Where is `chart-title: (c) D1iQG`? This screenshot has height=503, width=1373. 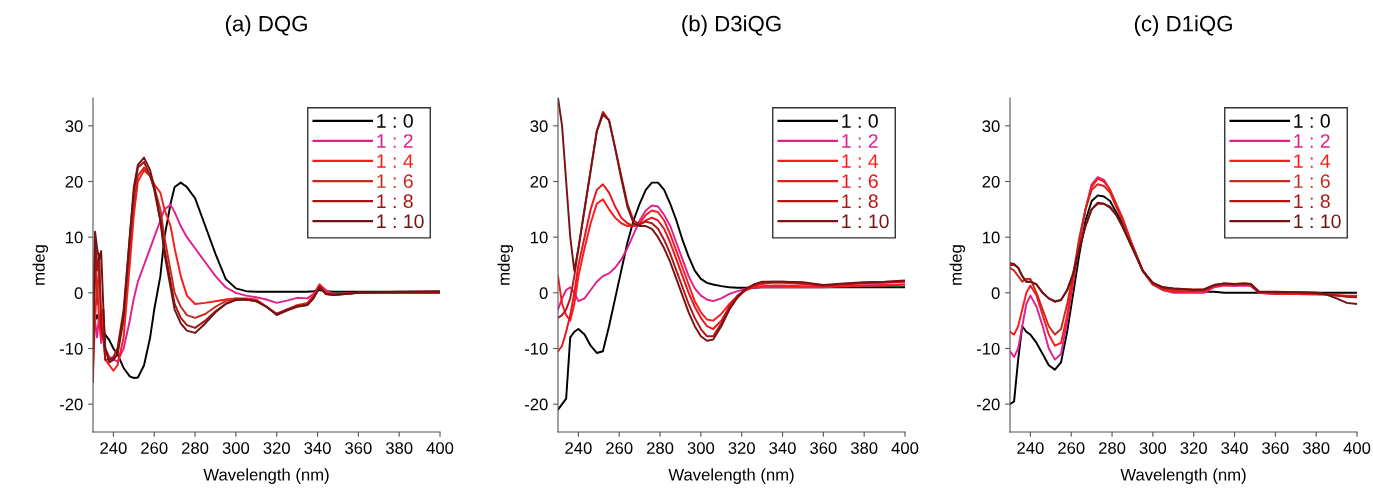
chart-title: (c) D1iQG is located at coordinates (1183, 25).